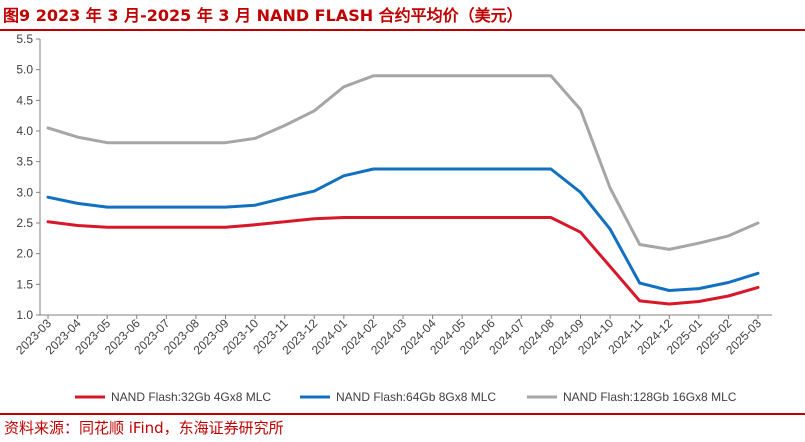 The height and width of the screenshot is (442, 805). I want to click on y-tick-label: 4.5, so click(24, 100).